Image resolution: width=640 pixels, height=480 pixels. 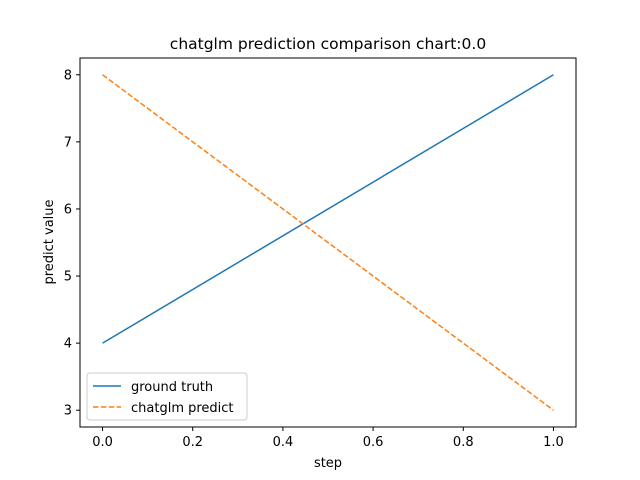 I want to click on x-tick-label: 0.4, so click(x=283, y=442).